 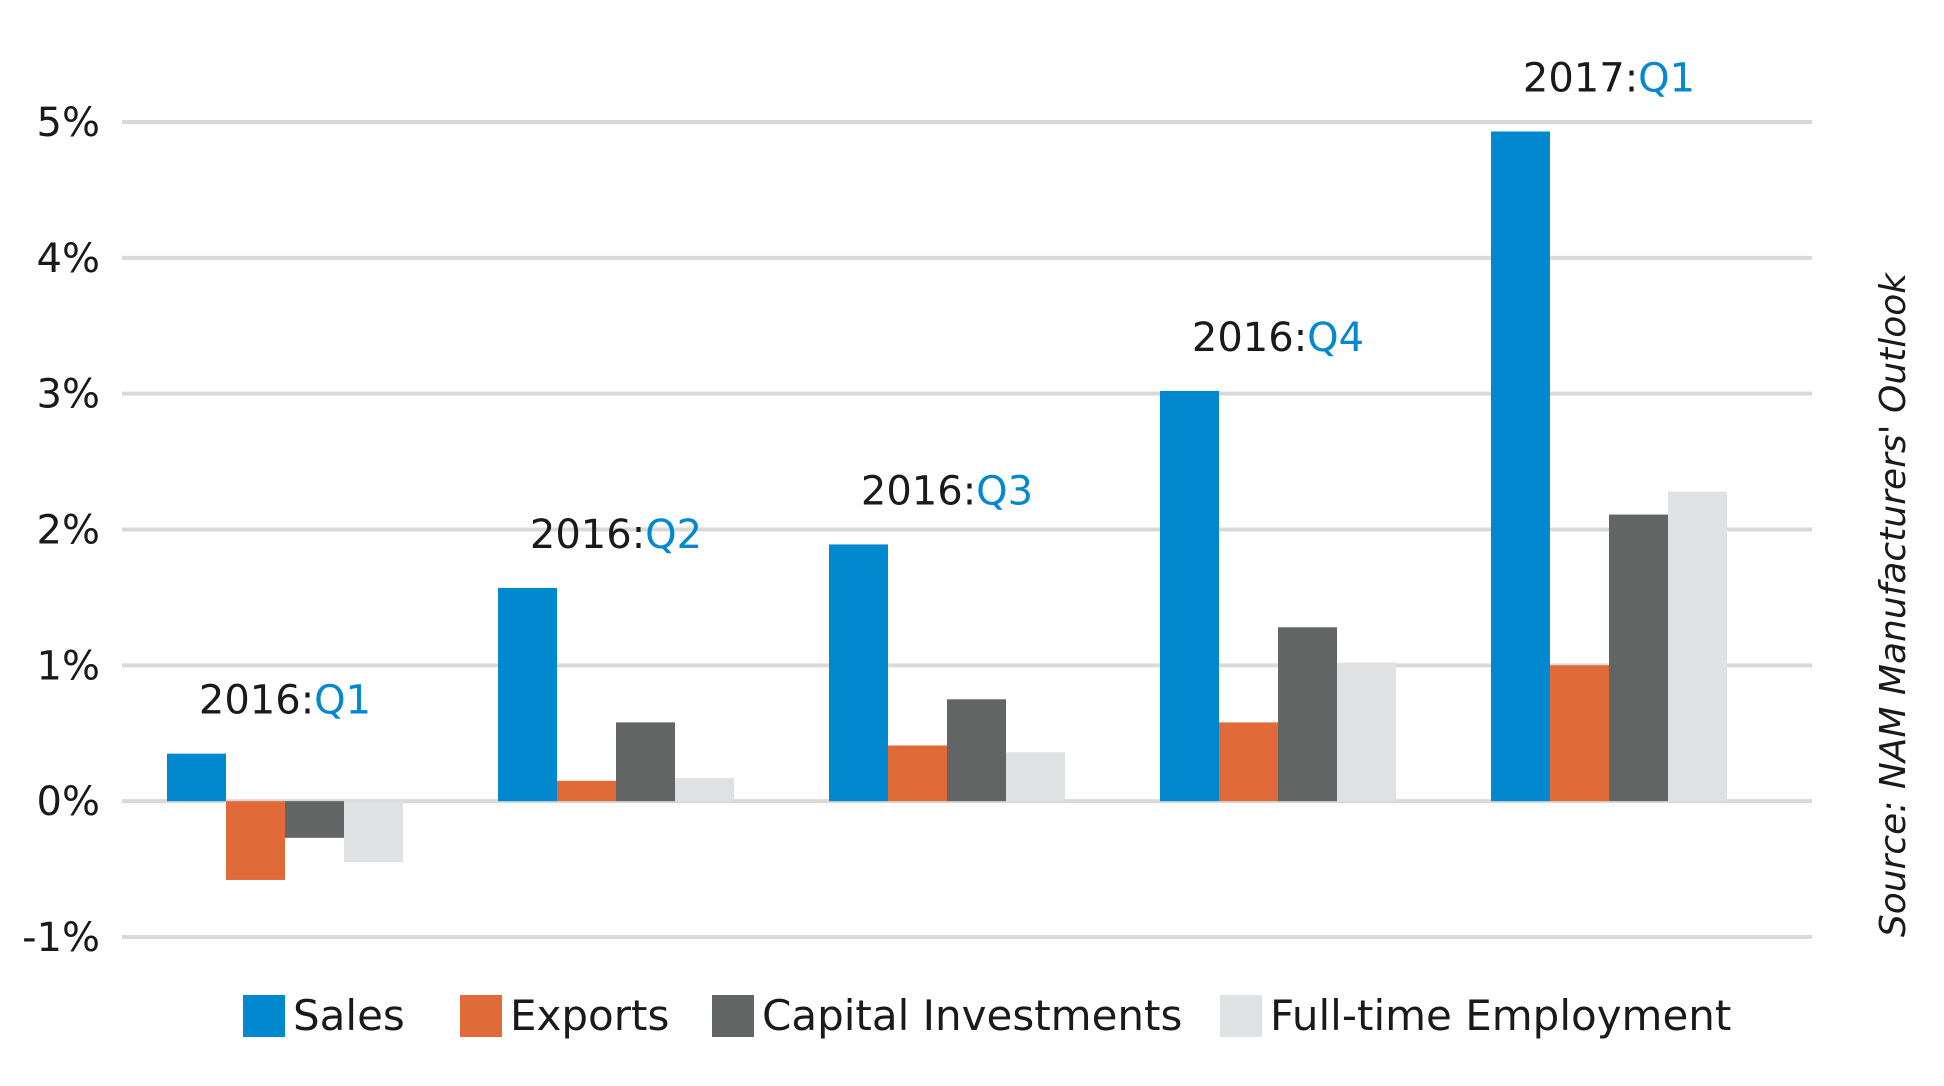 What do you see at coordinates (1335, 338) in the screenshot?
I see `group-label-quarter: Q4` at bounding box center [1335, 338].